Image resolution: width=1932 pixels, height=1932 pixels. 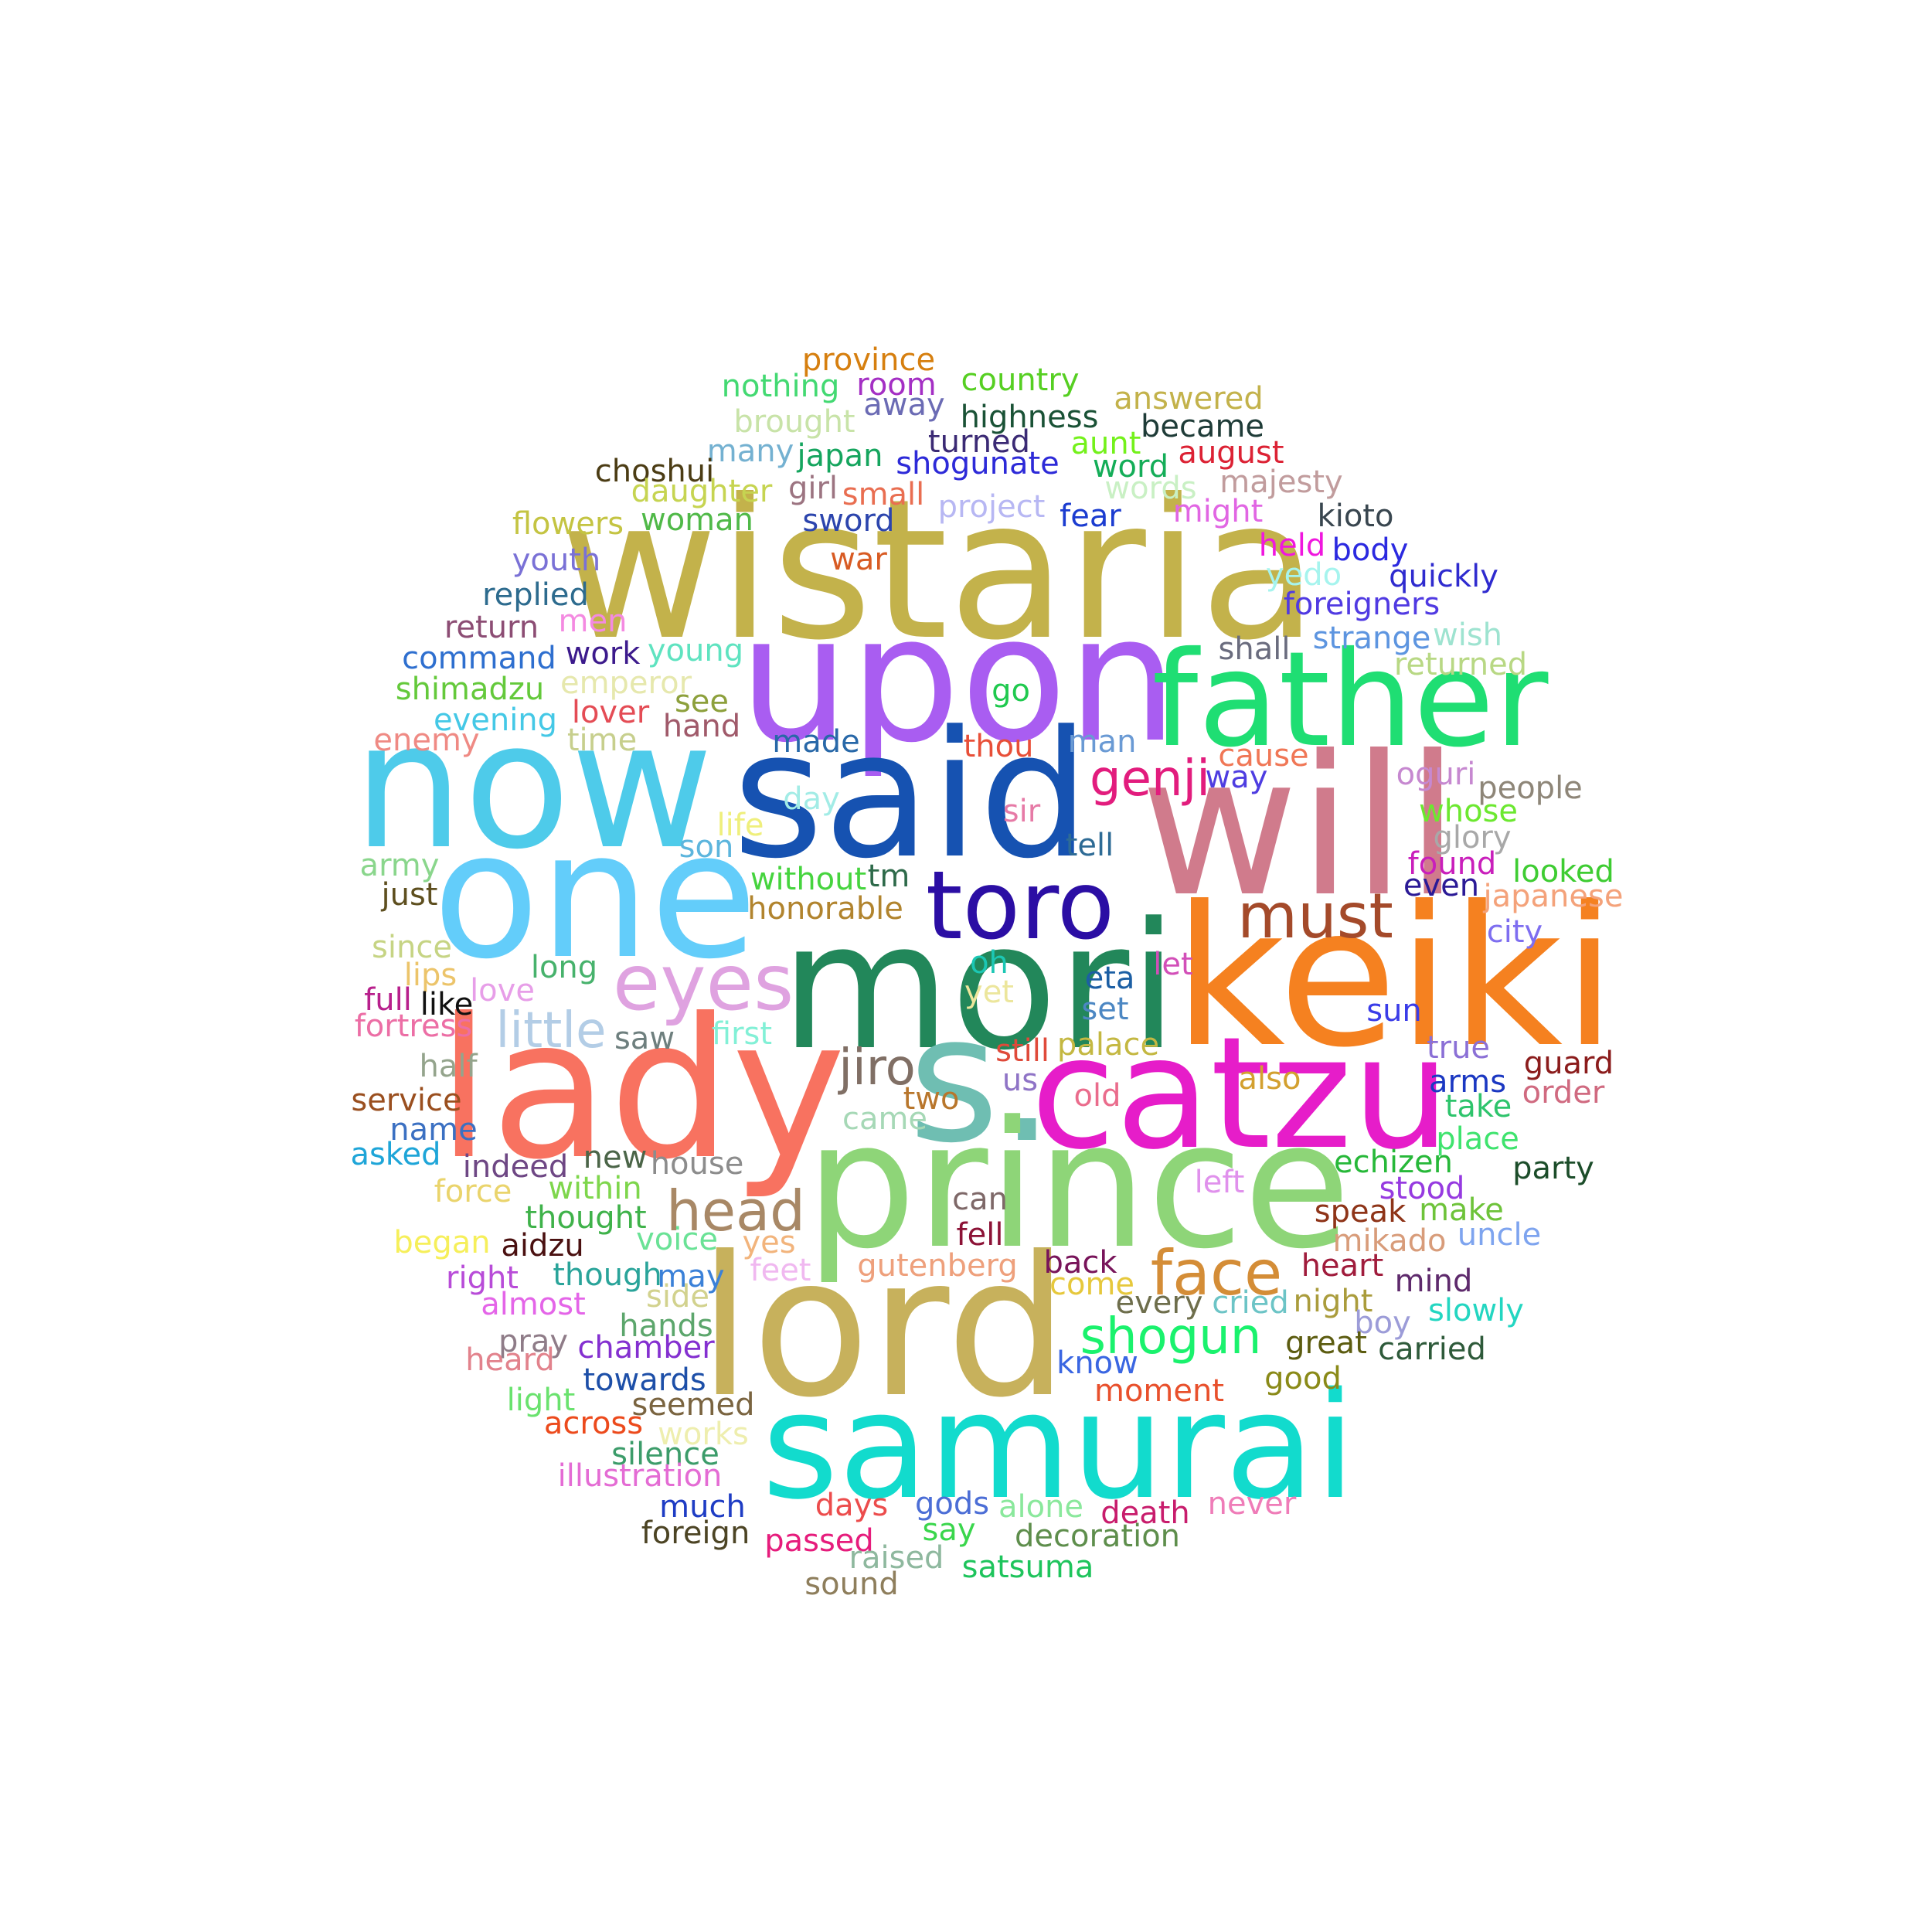 I want to click on word-towards: towards, so click(x=645, y=1380).